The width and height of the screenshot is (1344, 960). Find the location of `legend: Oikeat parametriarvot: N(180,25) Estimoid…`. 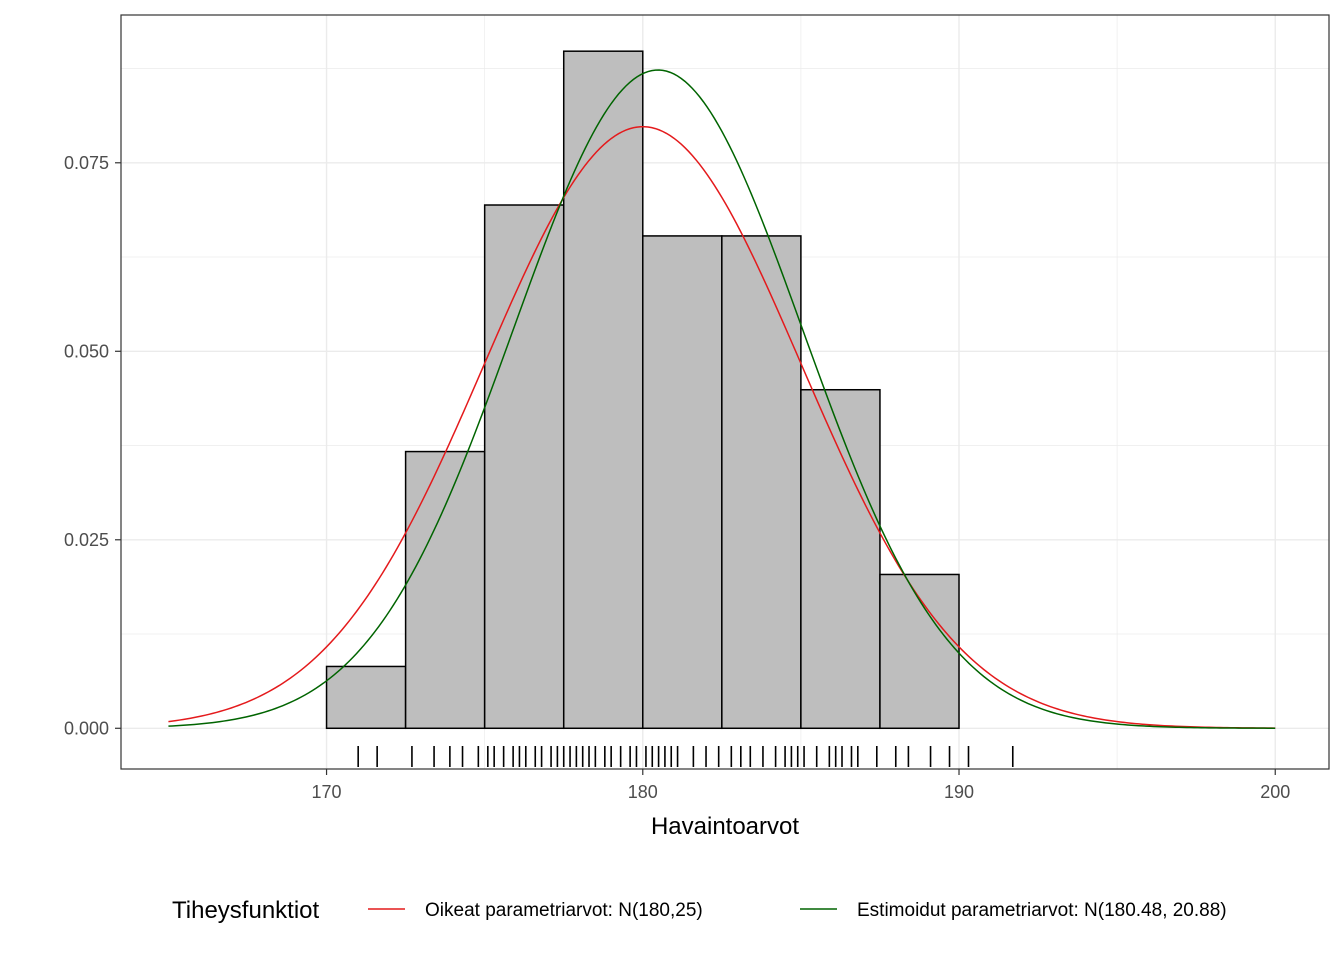

legend: Oikeat parametriarvot: N(180,25) Estimoid… is located at coordinates (797, 910).